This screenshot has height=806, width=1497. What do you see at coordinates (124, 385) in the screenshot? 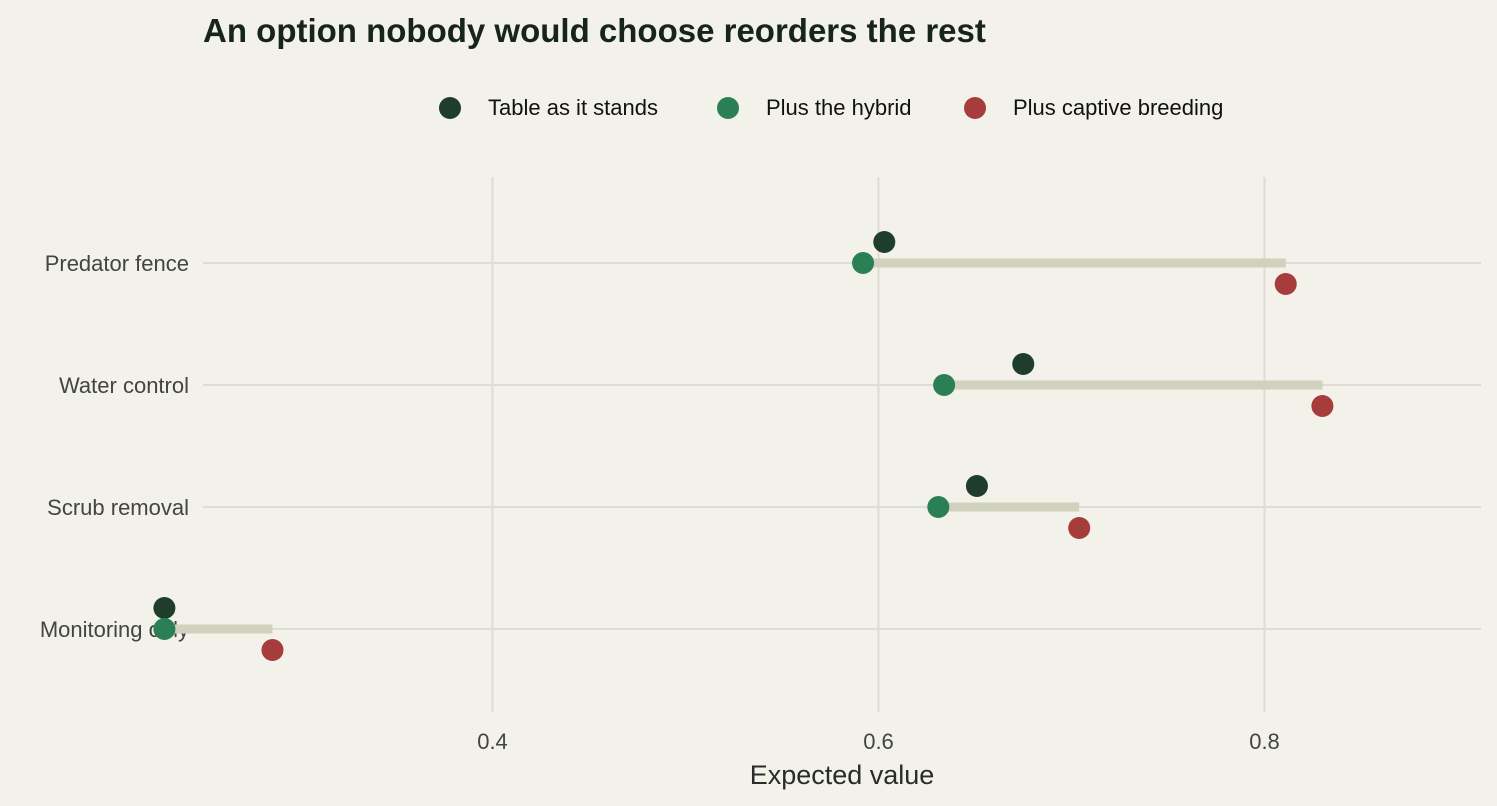
I see `category-label: Water control` at bounding box center [124, 385].